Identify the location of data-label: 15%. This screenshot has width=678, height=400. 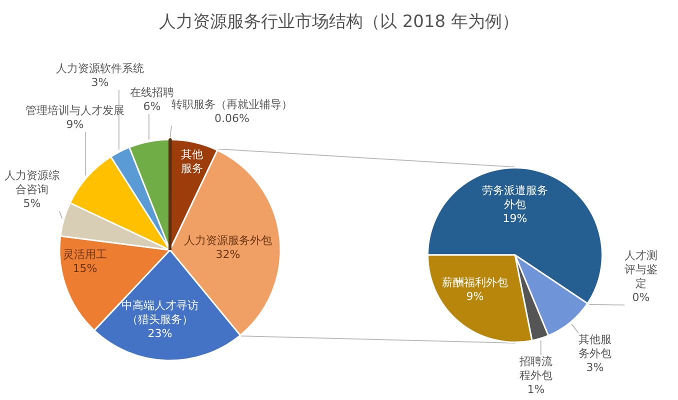
(85, 268).